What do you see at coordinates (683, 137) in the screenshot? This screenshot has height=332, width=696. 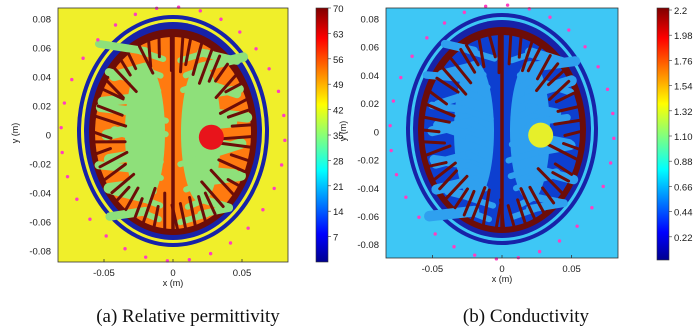 I see `colorbar-tick-label: 1.10` at bounding box center [683, 137].